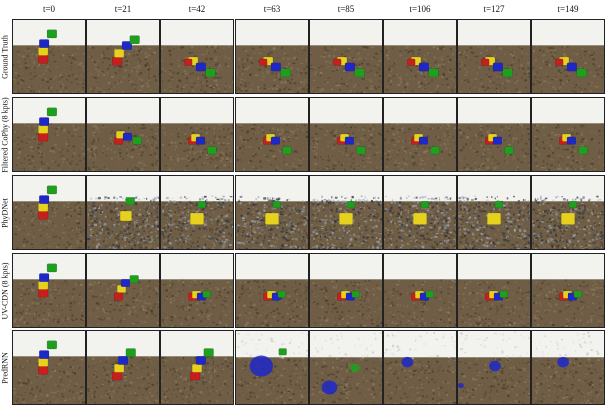  I want to click on frame-r1-c2, so click(197, 134).